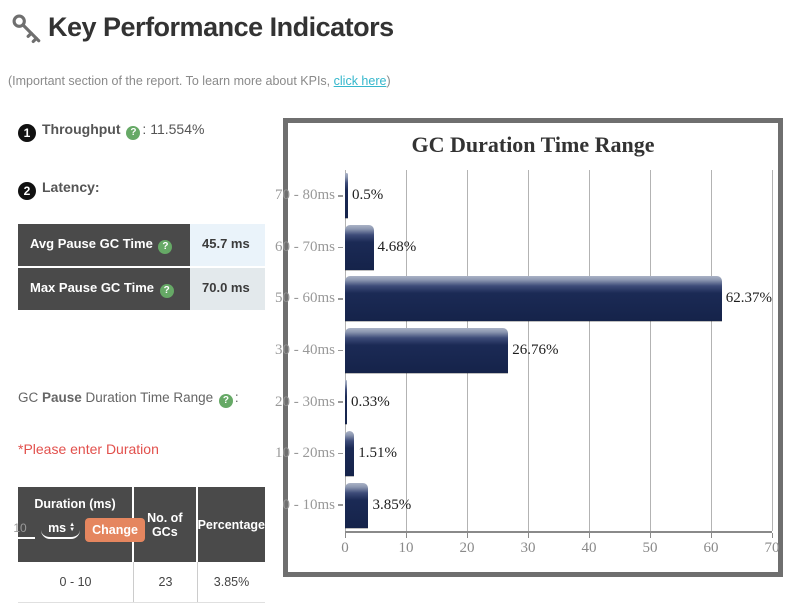 The width and height of the screenshot is (800, 603). I want to click on bar-value-label: 0.5%, so click(368, 195).